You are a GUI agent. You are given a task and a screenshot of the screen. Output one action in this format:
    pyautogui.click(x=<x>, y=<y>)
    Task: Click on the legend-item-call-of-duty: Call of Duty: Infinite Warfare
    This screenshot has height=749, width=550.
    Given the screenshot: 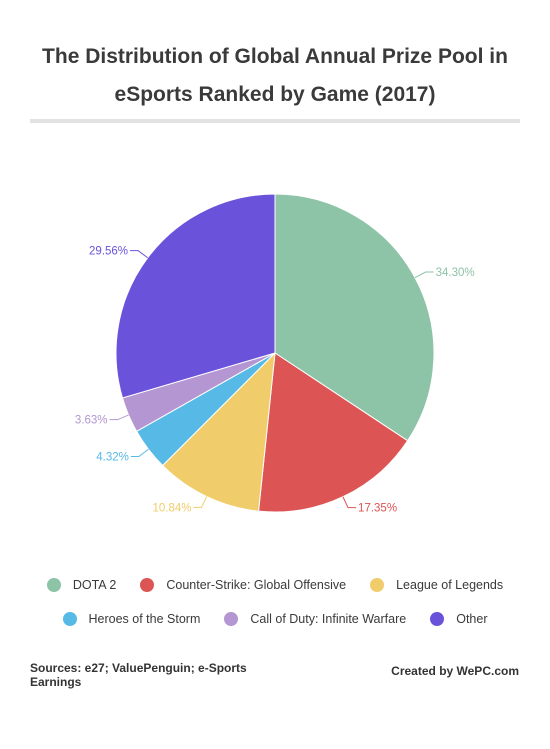 What is the action you would take?
    pyautogui.click(x=315, y=619)
    